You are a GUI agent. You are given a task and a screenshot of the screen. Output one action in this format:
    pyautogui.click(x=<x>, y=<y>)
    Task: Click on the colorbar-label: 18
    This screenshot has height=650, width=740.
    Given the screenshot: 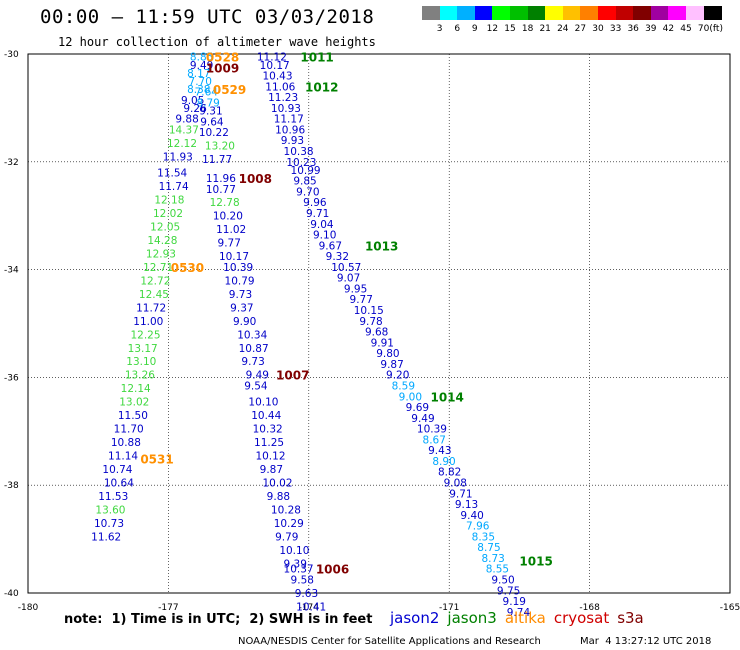 What is the action you would take?
    pyautogui.click(x=527, y=29)
    